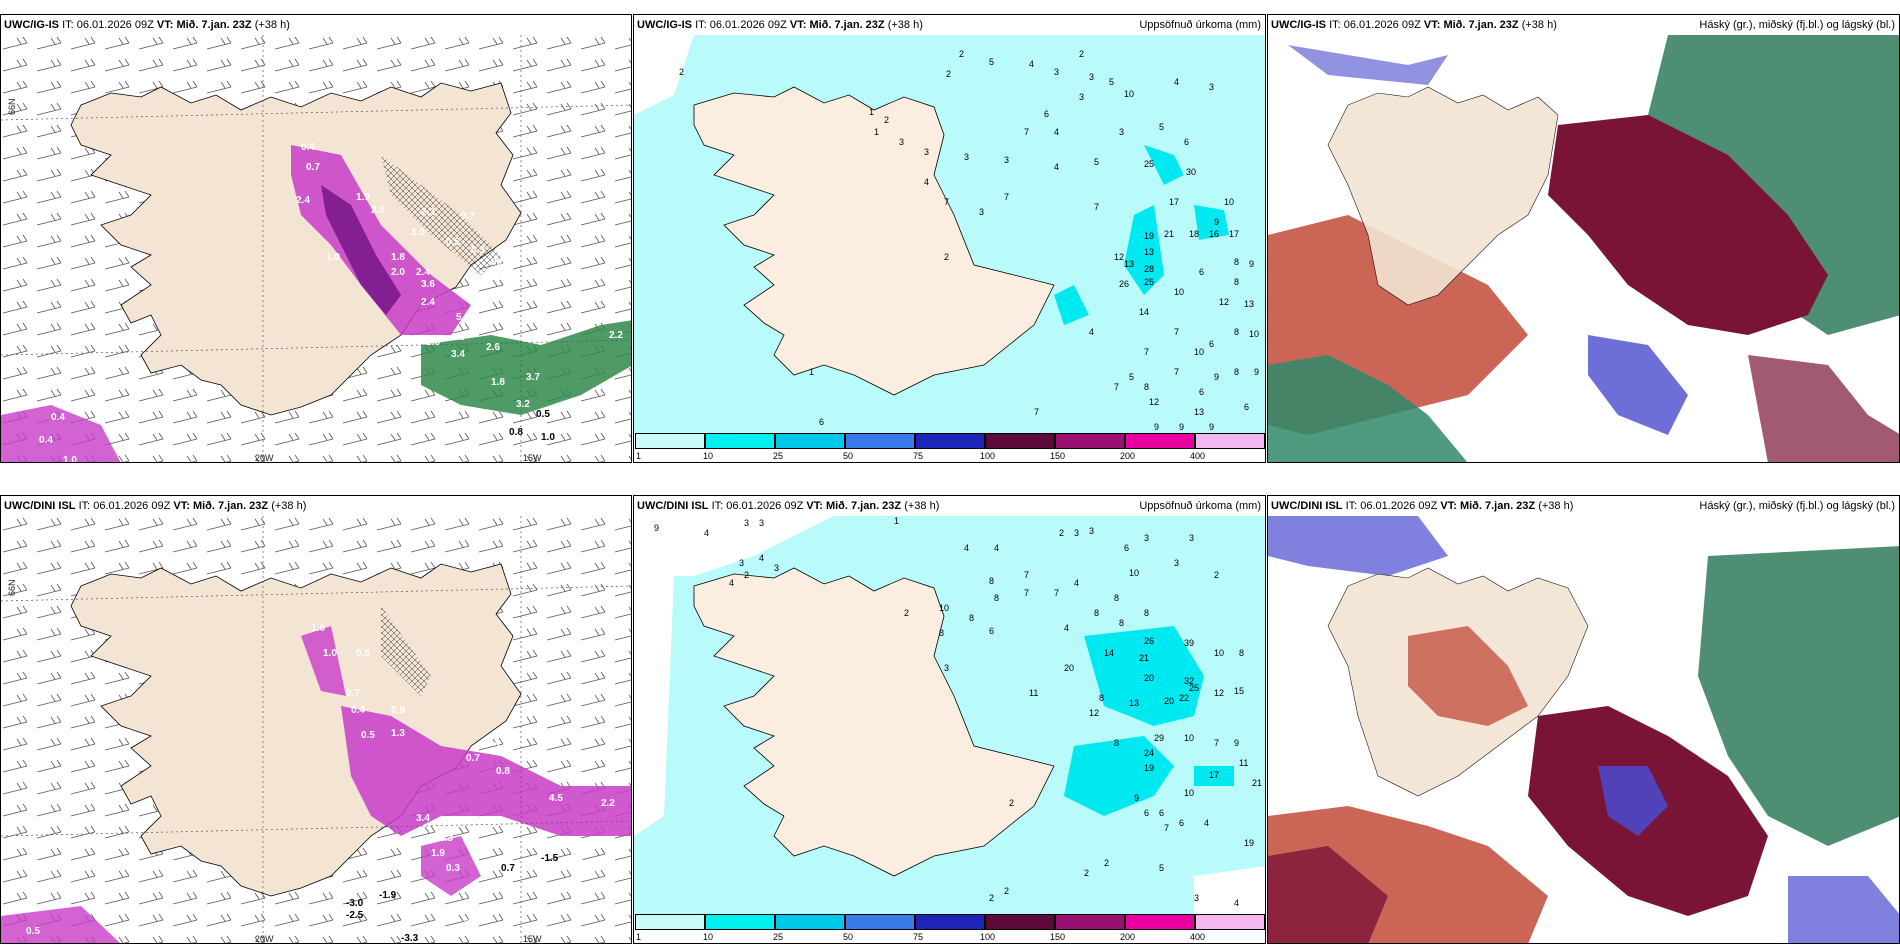 Image resolution: width=1900 pixels, height=950 pixels. Describe the element at coordinates (264, 939) in the screenshot. I see `lon-label-20w: 20W` at that location.